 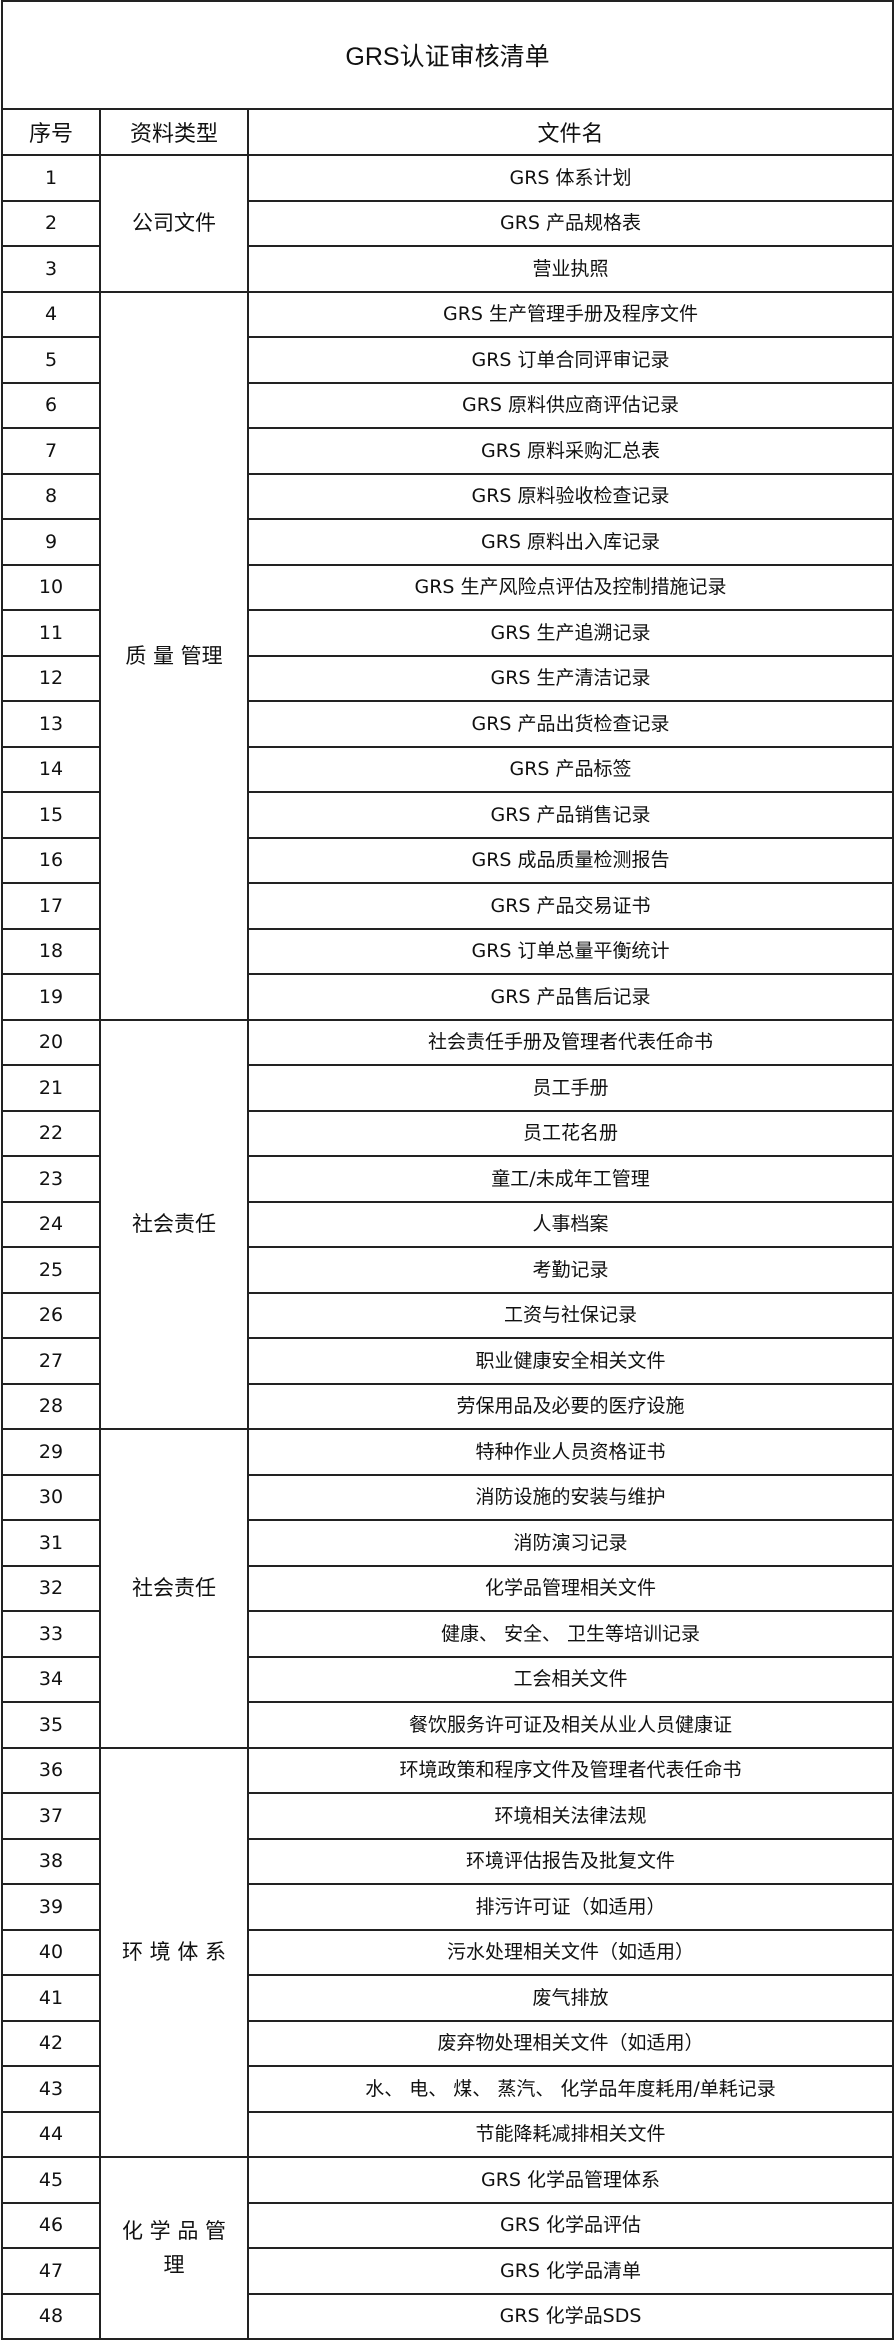 What do you see at coordinates (570, 1952) in the screenshot?
I see `filename-text: 污水处理相关文件（如适用）` at bounding box center [570, 1952].